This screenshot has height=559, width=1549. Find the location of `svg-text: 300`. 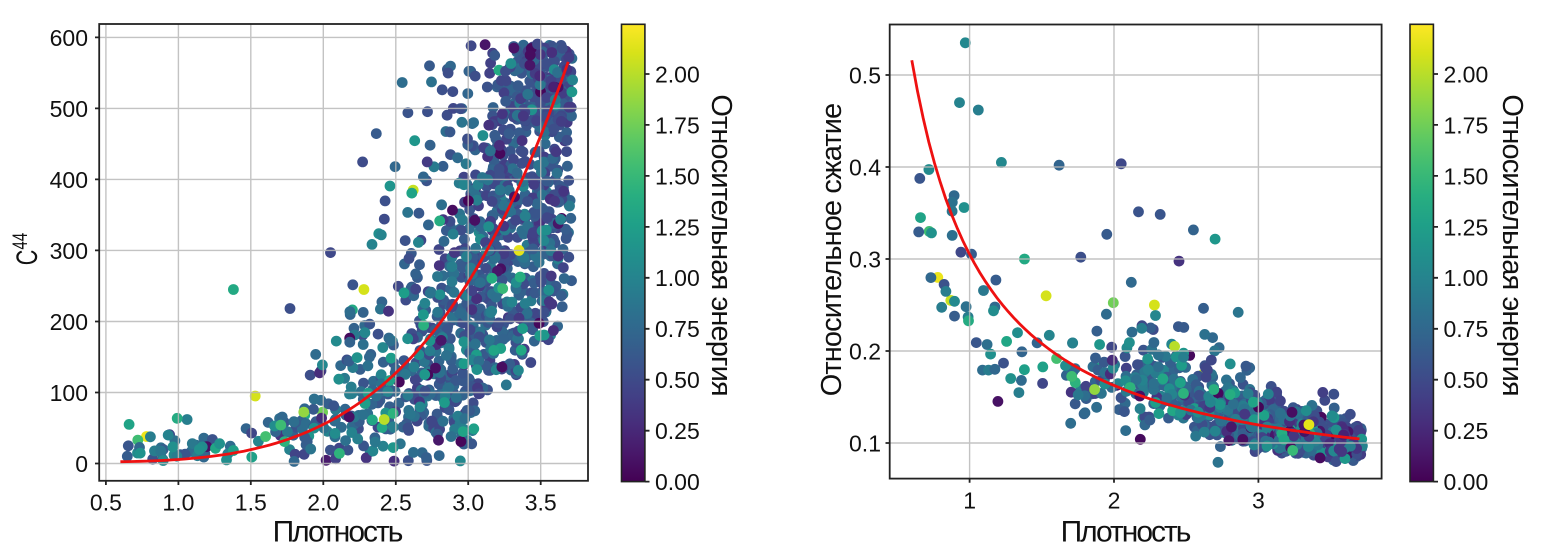

svg-text: 300 is located at coordinates (69, 251).